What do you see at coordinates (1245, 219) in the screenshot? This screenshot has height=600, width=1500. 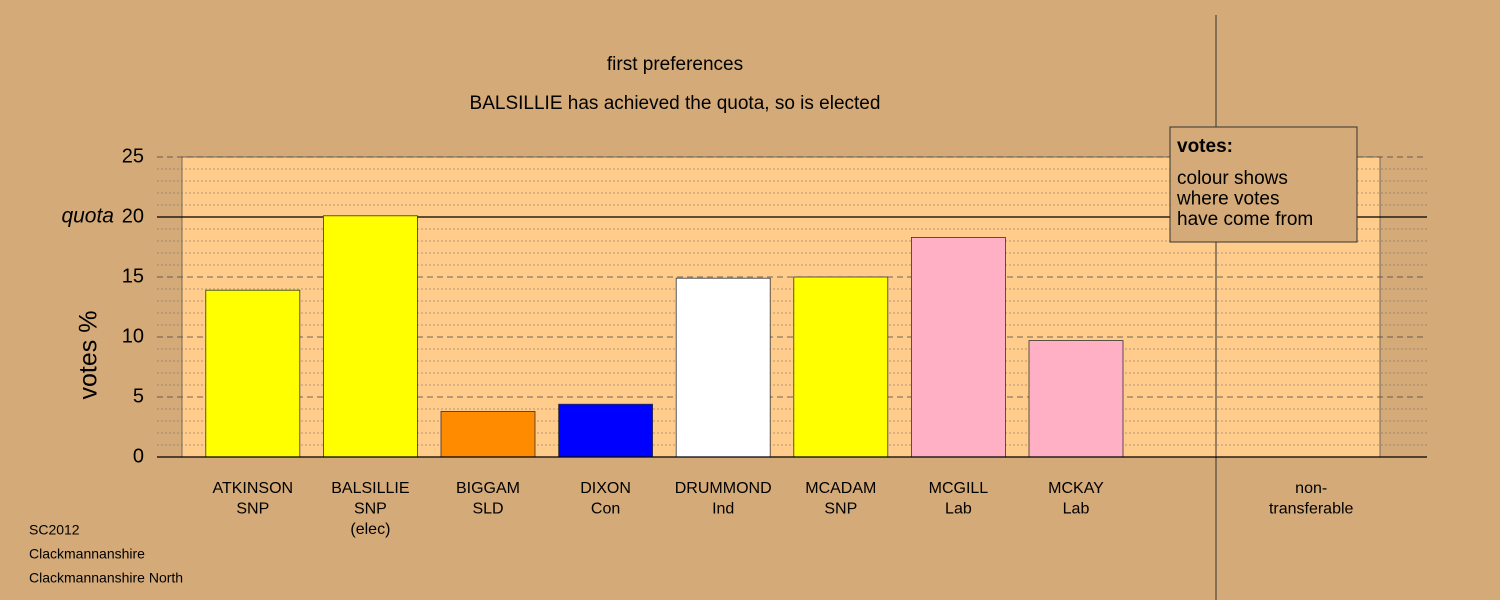 I see `legend-text: have come from` at bounding box center [1245, 219].